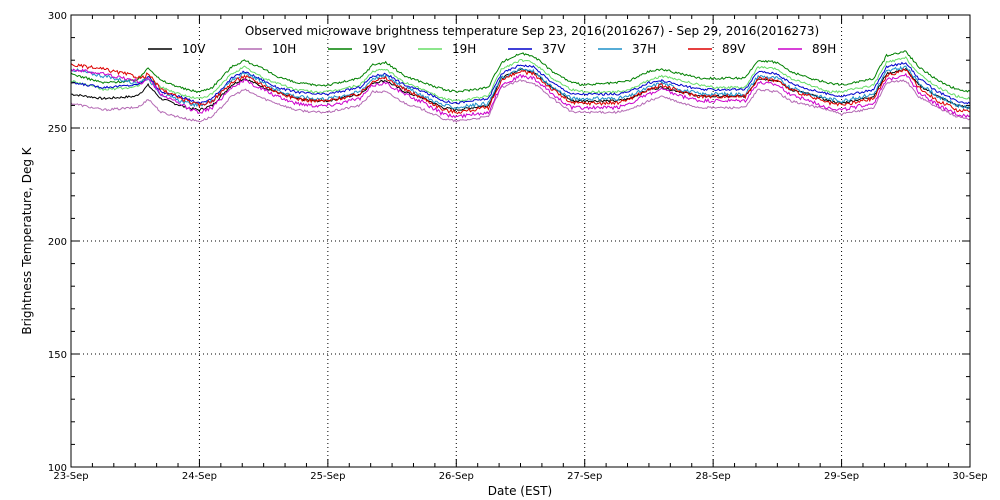 This screenshot has width=1000, height=500. I want to click on series-line-89h, so click(521, 93).